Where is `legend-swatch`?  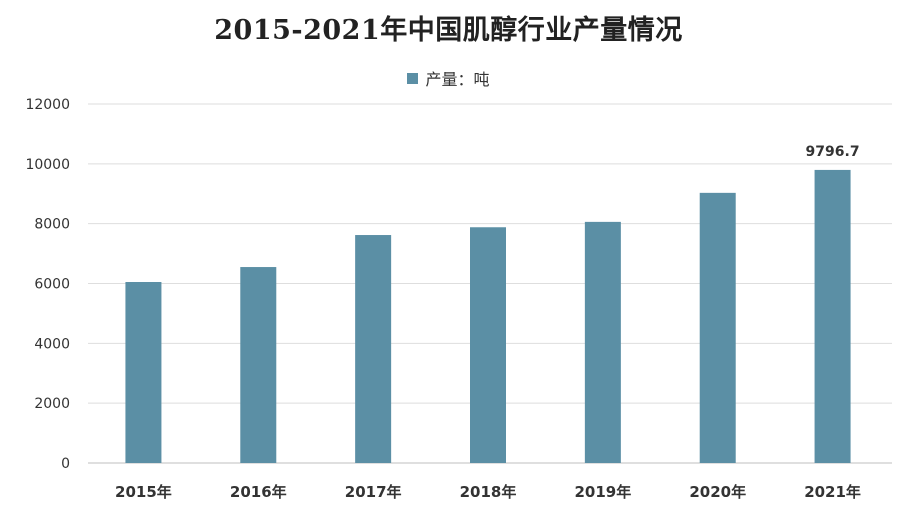
legend-swatch is located at coordinates (413, 78).